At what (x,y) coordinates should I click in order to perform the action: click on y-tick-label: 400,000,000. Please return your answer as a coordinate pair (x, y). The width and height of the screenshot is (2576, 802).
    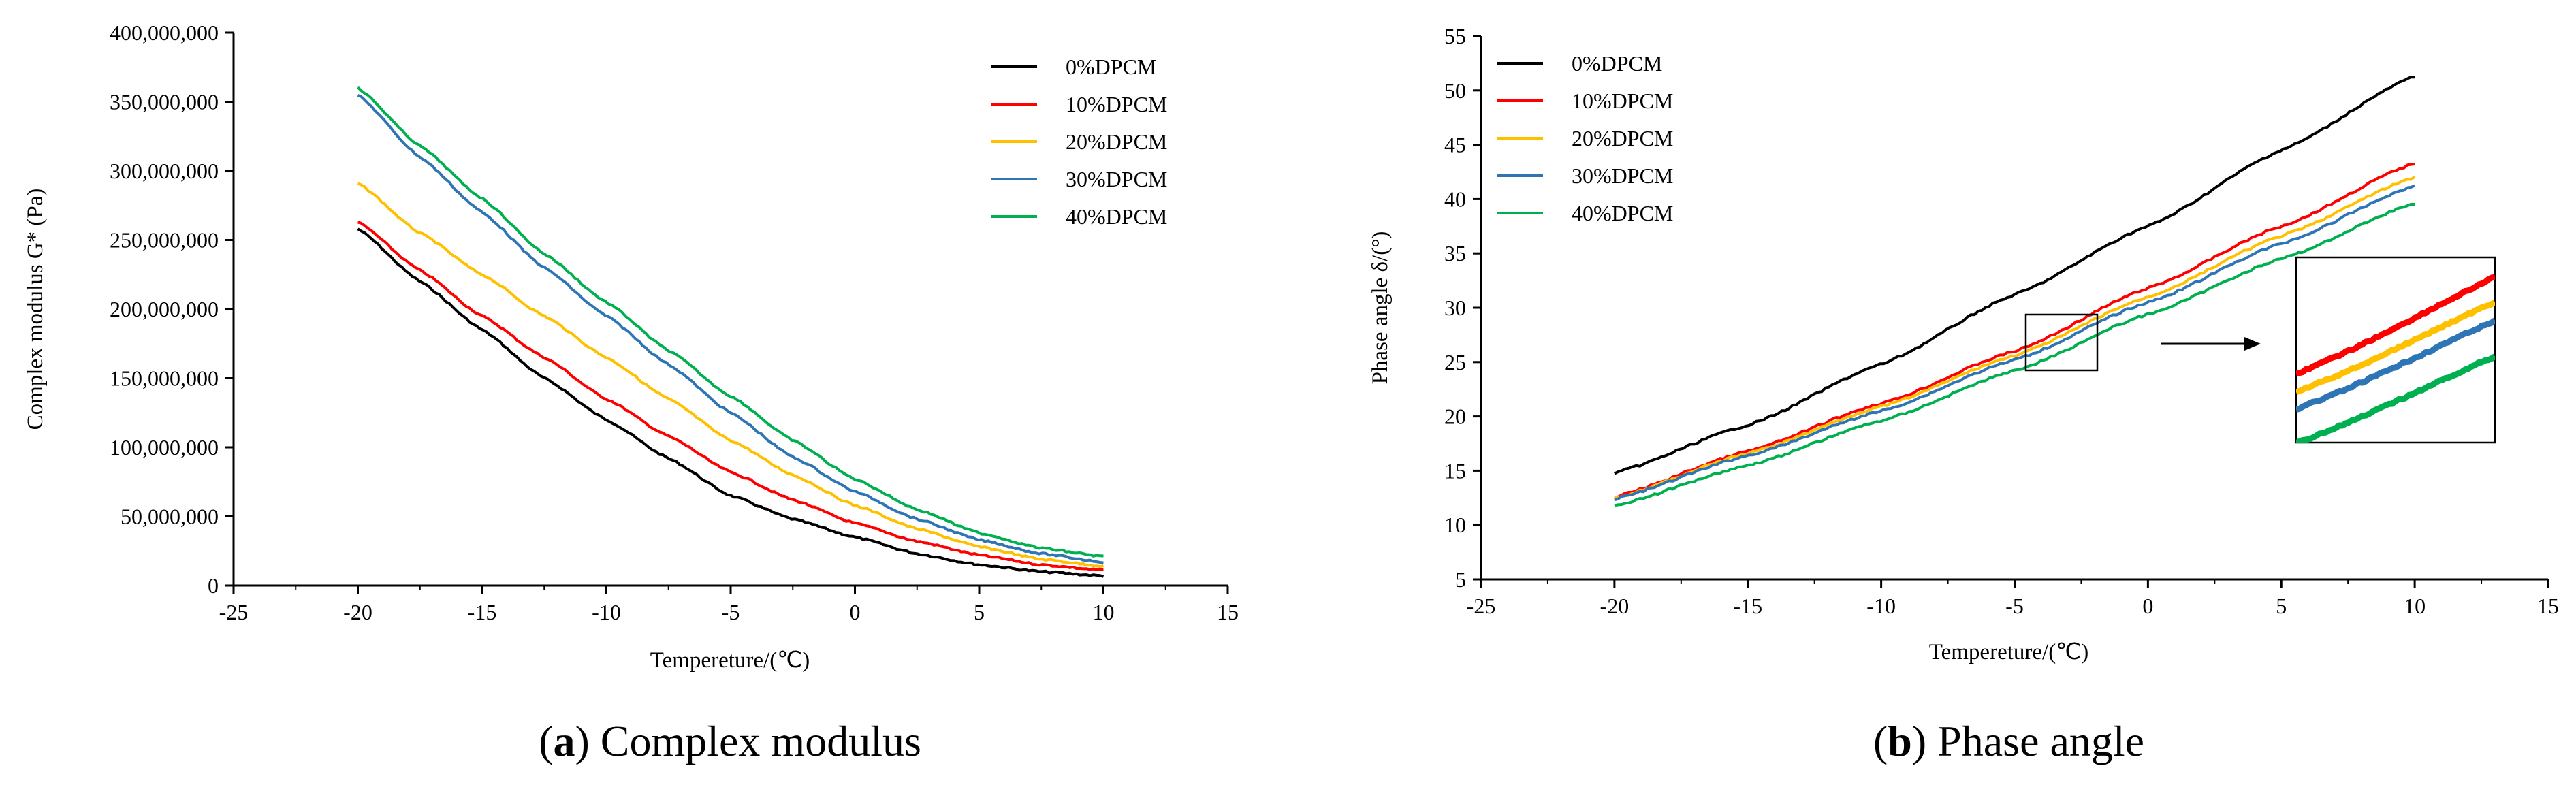
    Looking at the image, I should click on (164, 33).